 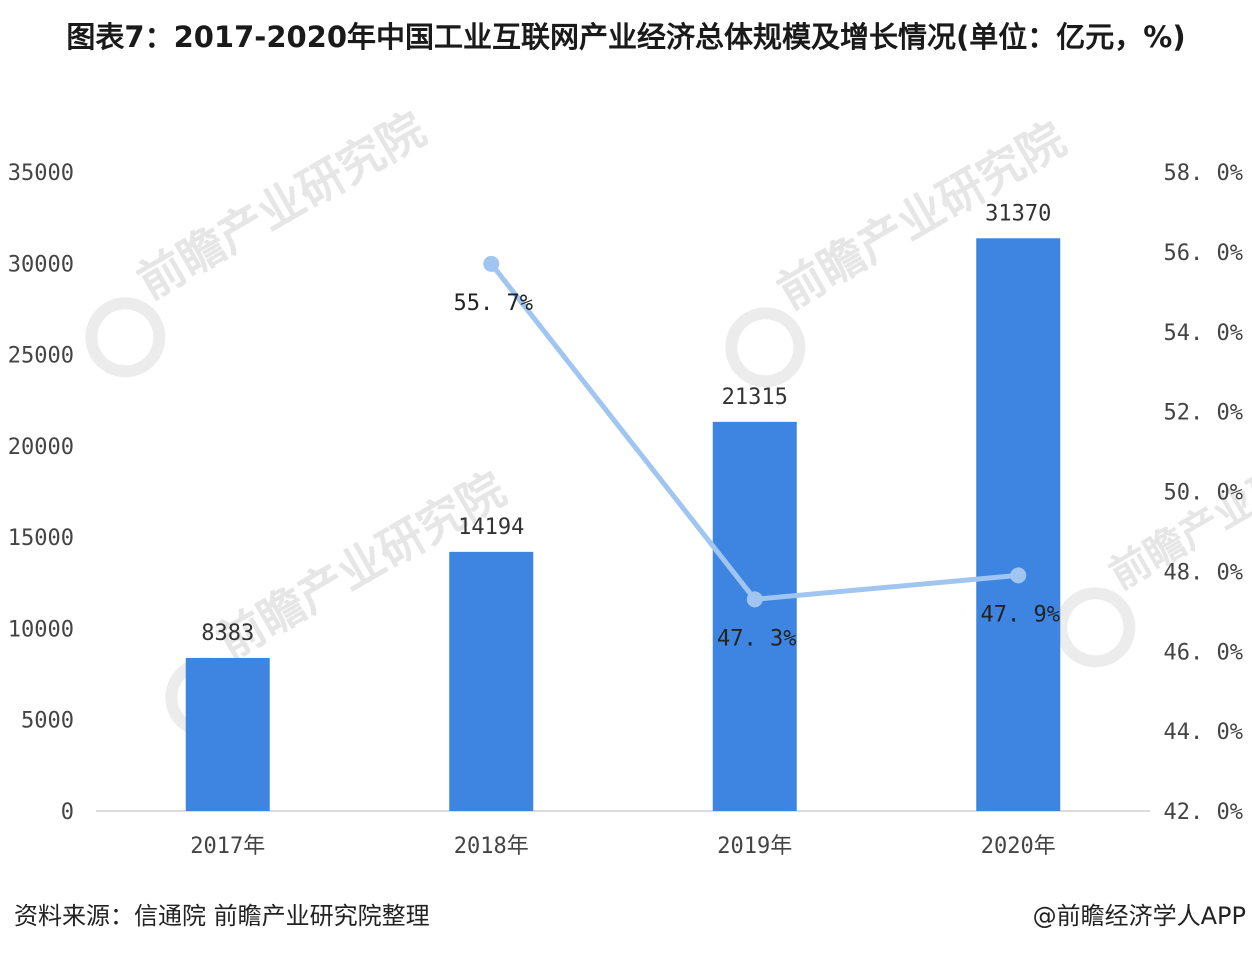 I want to click on credit-note: @前瞻经济学人APP, so click(x=1139, y=916).